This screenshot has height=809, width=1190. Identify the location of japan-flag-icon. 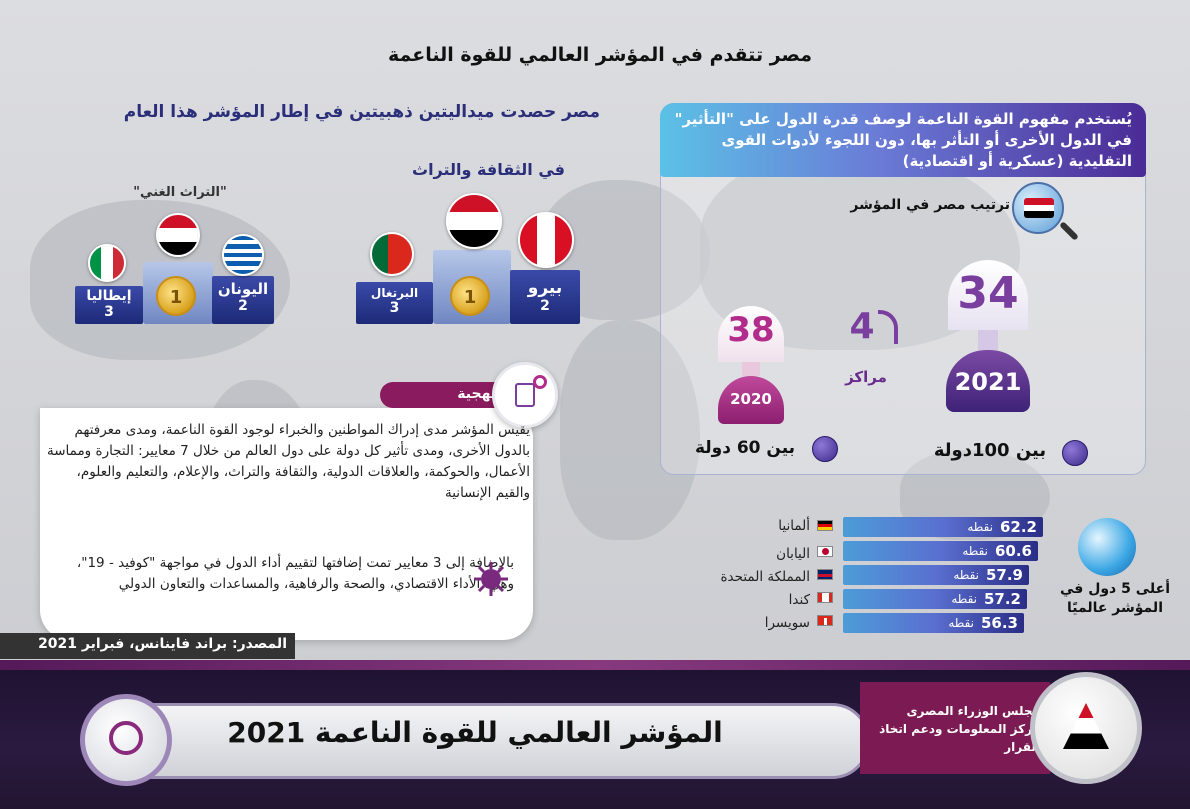
(825, 551).